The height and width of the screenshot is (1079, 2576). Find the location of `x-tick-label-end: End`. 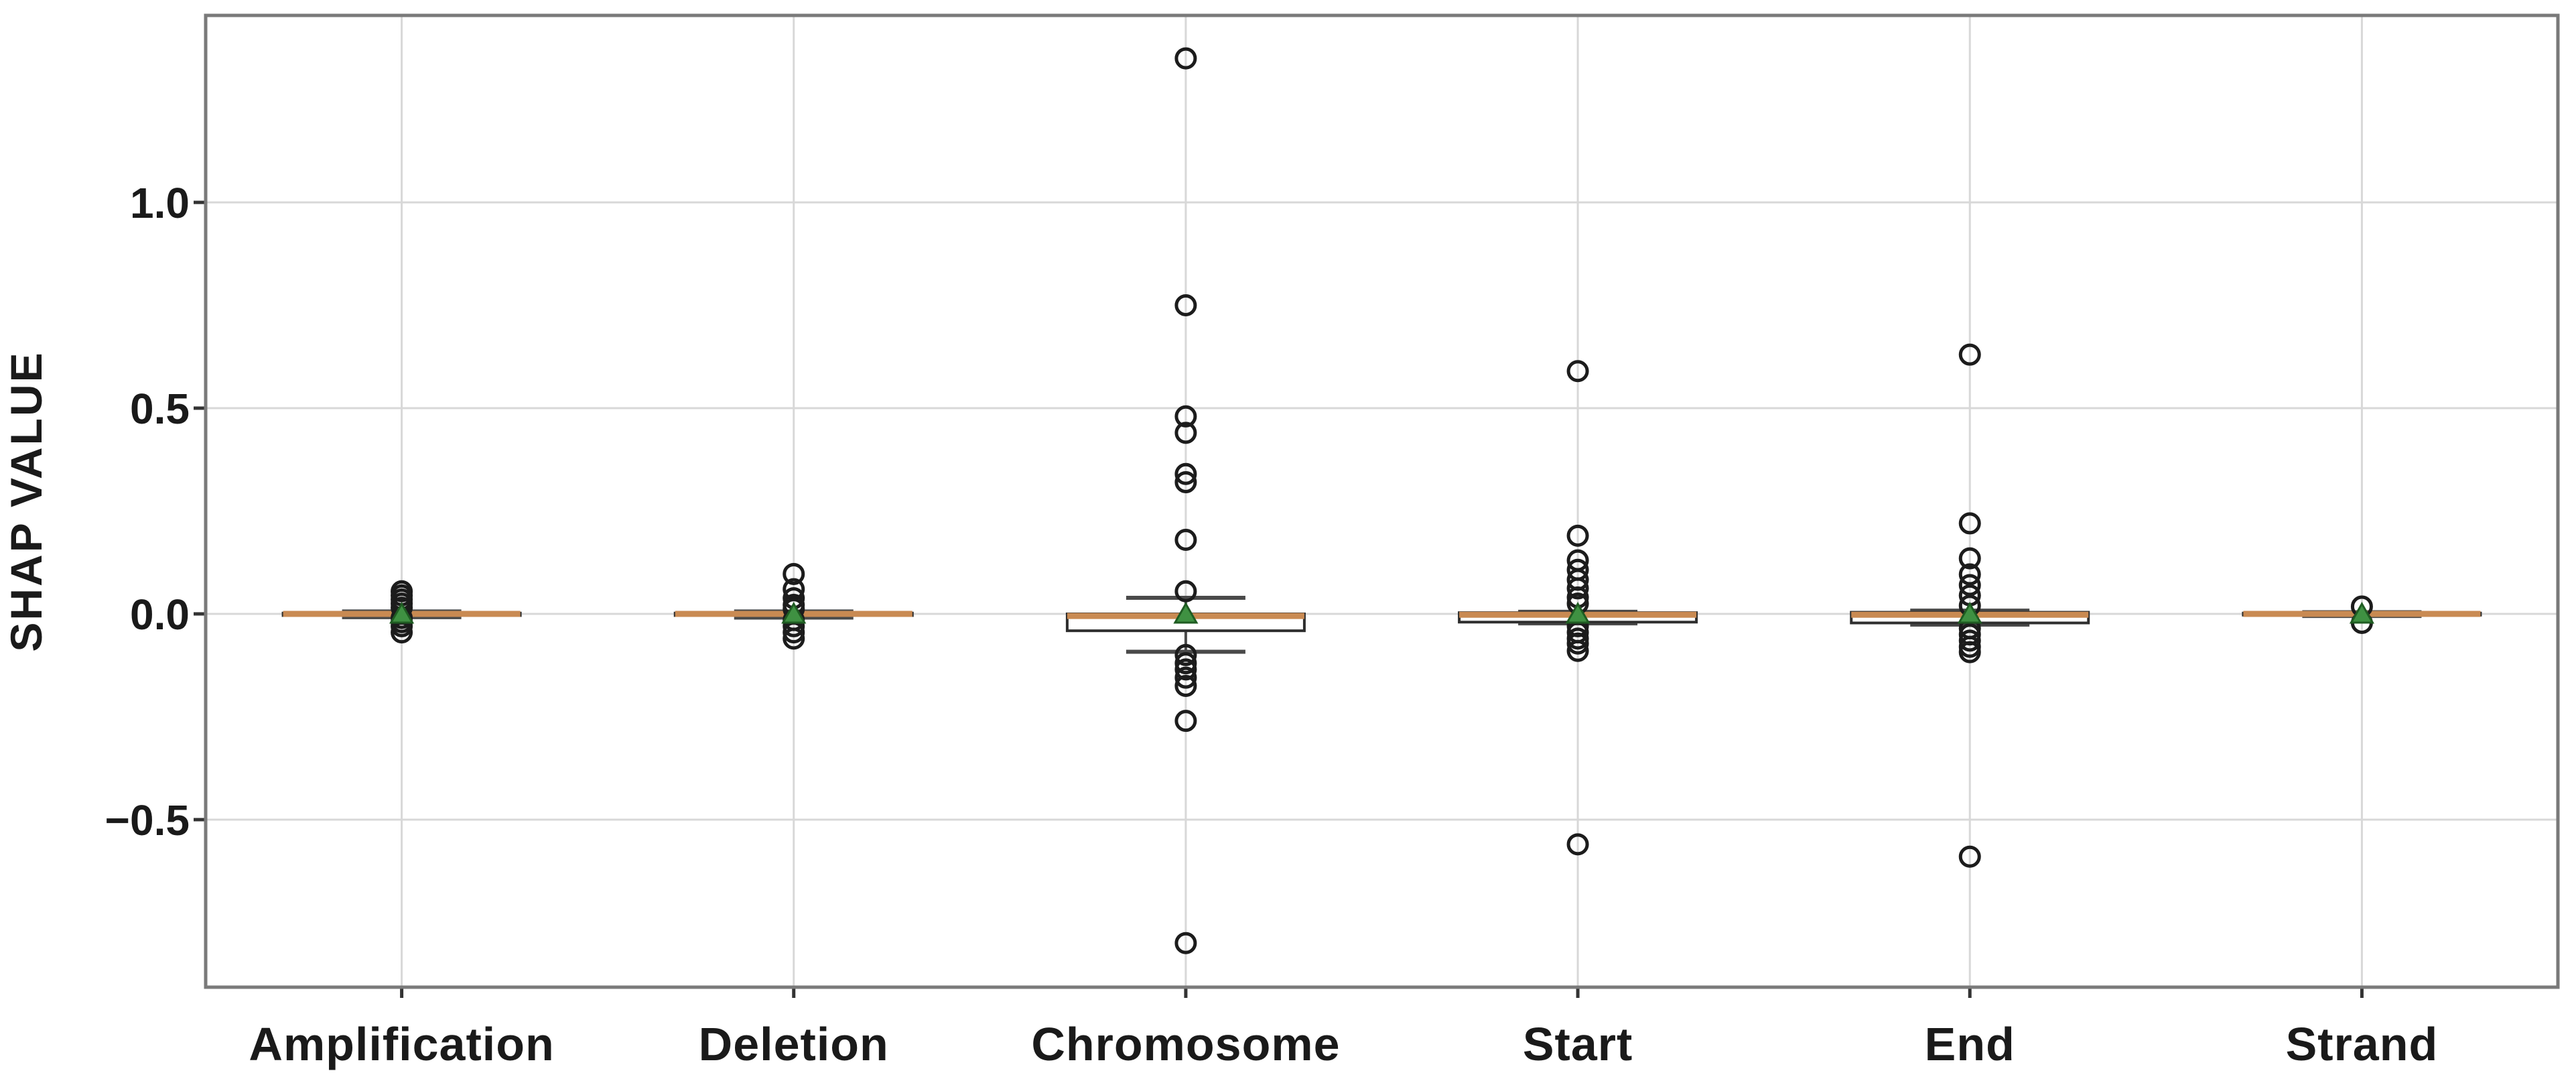

x-tick-label-end: End is located at coordinates (1970, 1044).